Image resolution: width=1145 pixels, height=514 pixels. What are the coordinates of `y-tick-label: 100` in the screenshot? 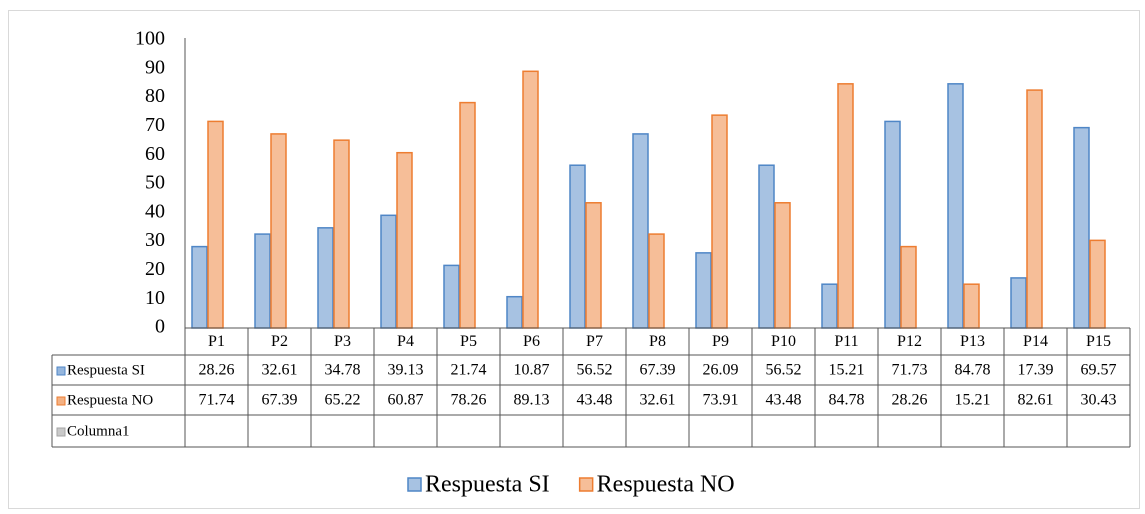 It's located at (150, 39).